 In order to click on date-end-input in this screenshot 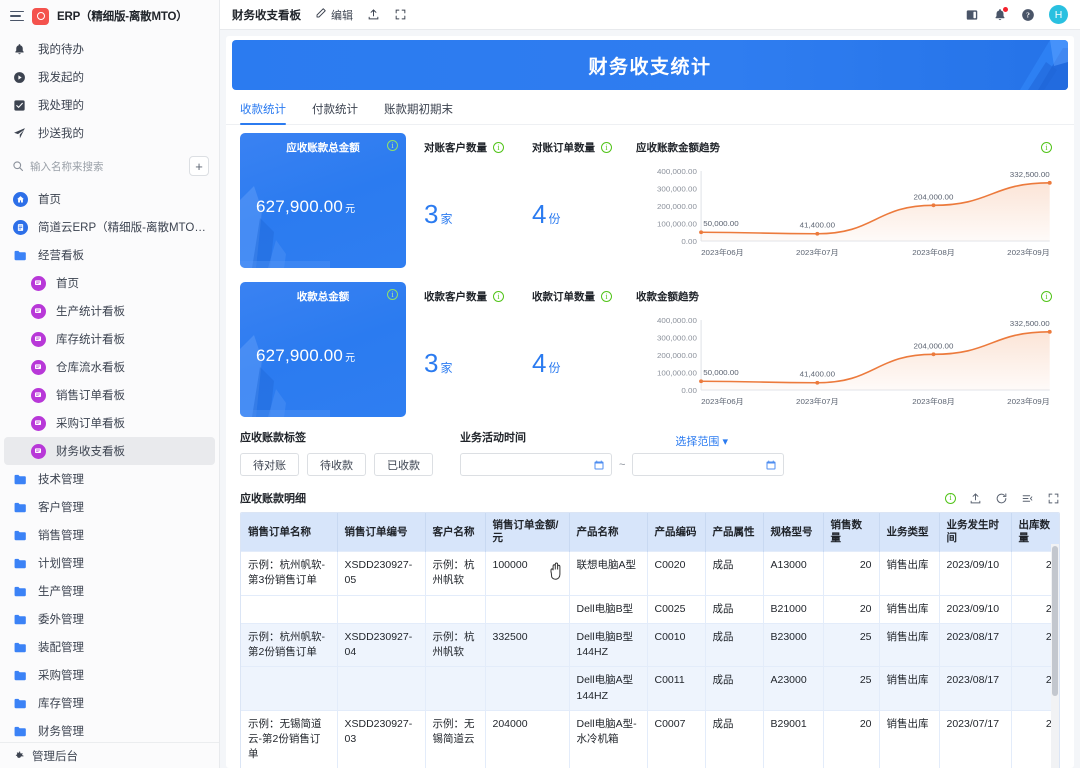, I will do `click(708, 464)`.